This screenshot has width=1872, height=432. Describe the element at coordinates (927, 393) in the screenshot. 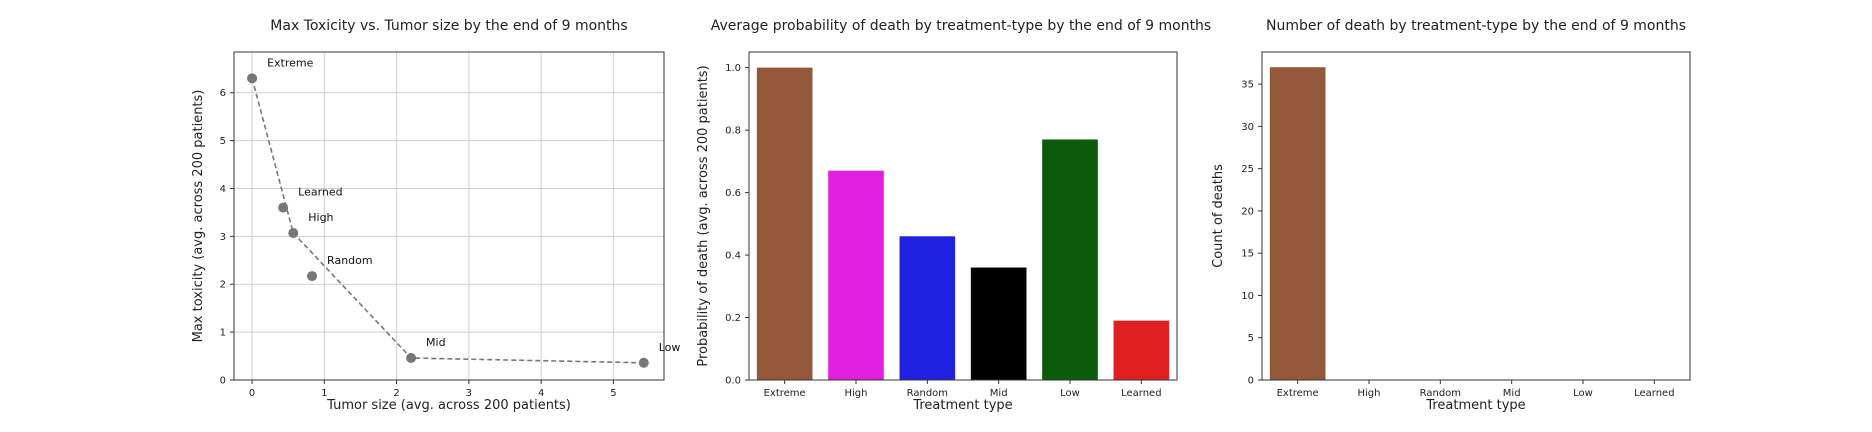

I see `probability-x-tick-label: Random` at that location.